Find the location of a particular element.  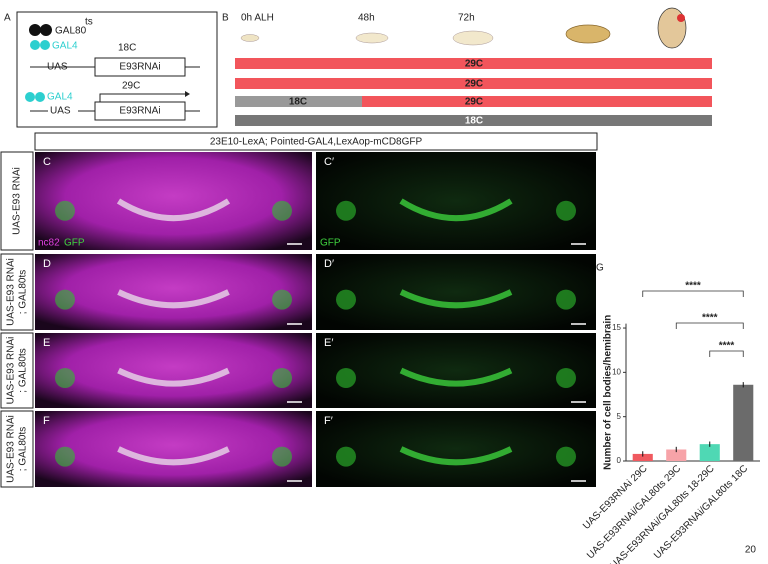

temp-label: 18C is located at coordinates (298, 102).